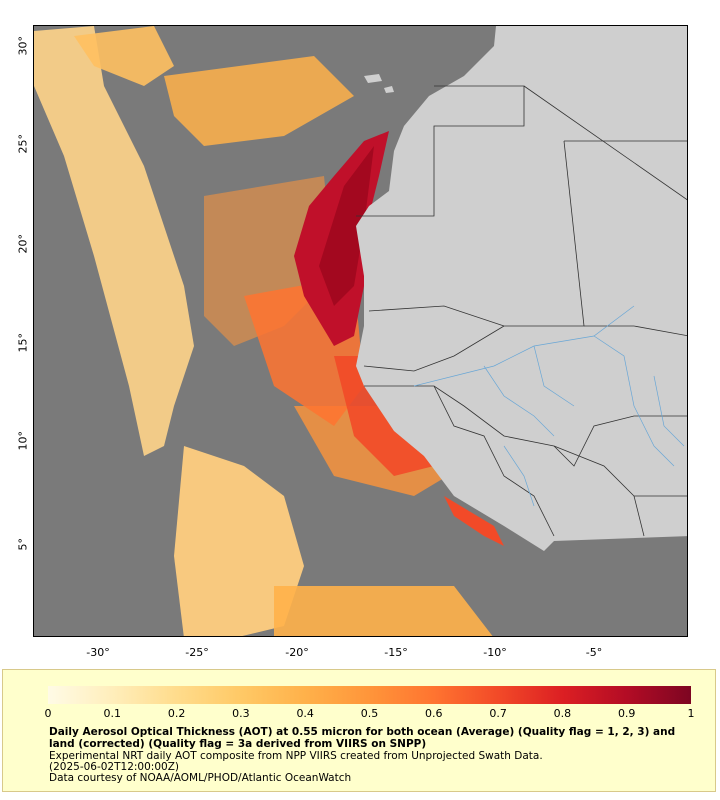 The width and height of the screenshot is (720, 800). I want to click on aot-patch-north, so click(259, 101).